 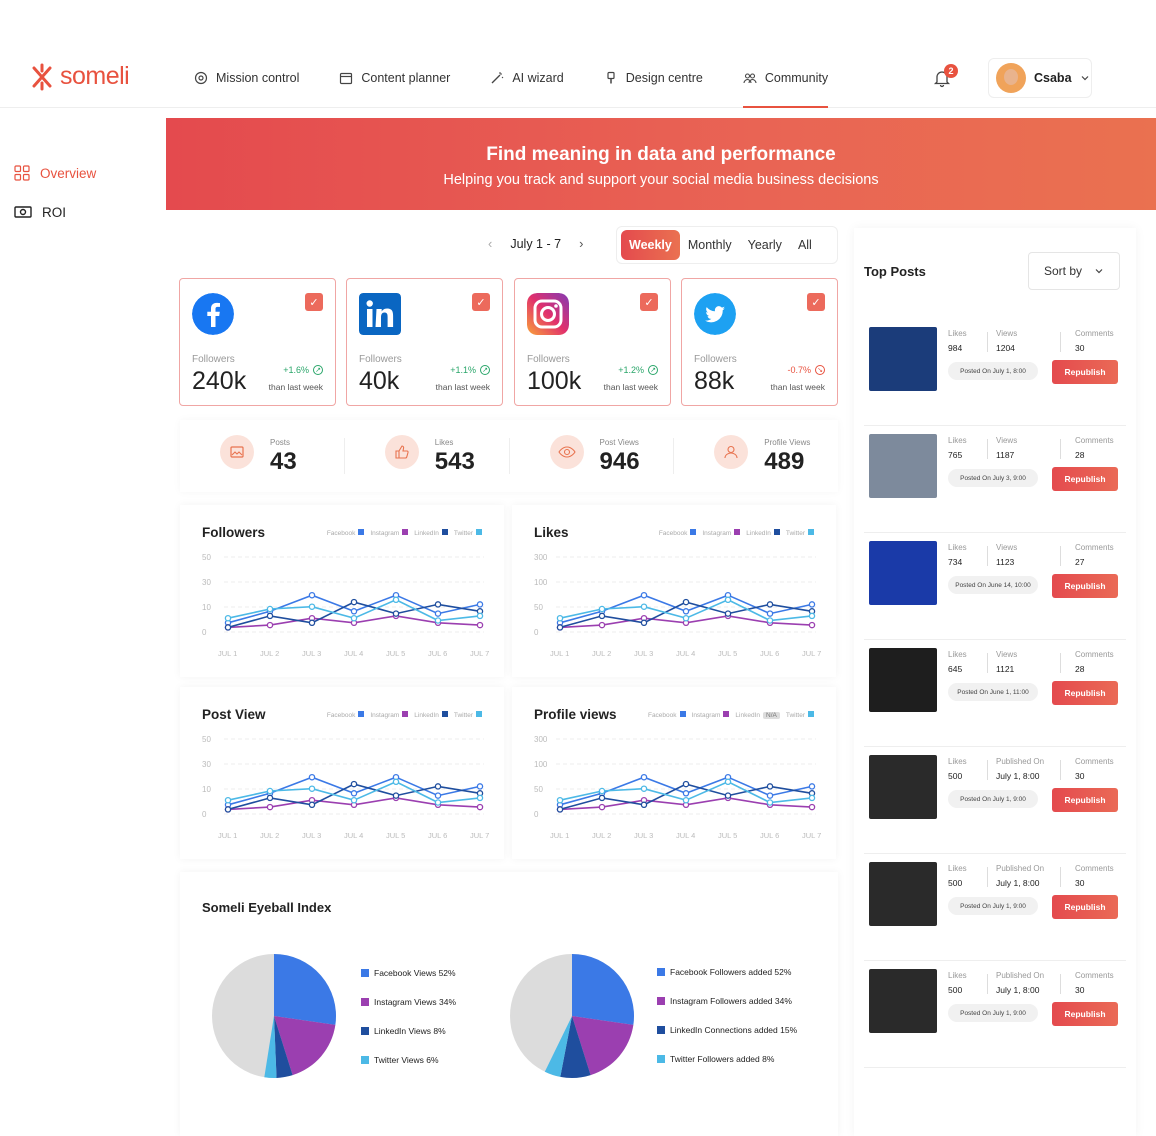 What do you see at coordinates (246, 78) in the screenshot?
I see `nav-mission-control: Mission control` at bounding box center [246, 78].